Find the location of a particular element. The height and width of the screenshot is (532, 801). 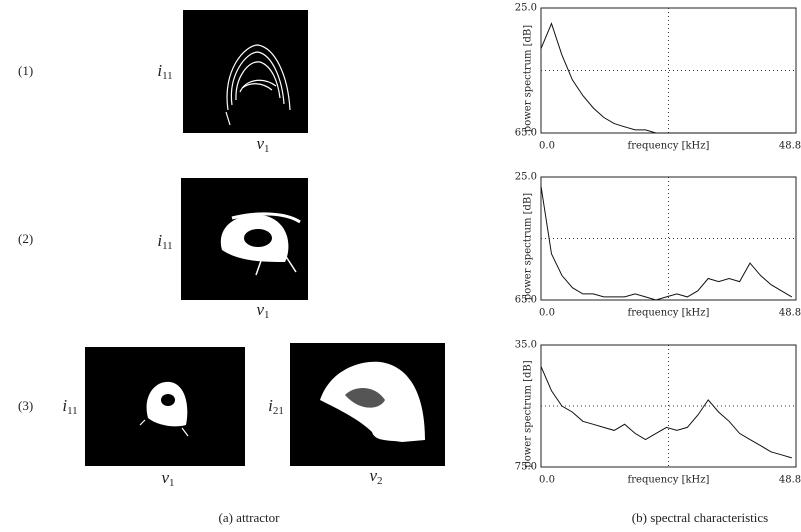

y-tick-label: 75.0 is located at coordinates (526, 467).